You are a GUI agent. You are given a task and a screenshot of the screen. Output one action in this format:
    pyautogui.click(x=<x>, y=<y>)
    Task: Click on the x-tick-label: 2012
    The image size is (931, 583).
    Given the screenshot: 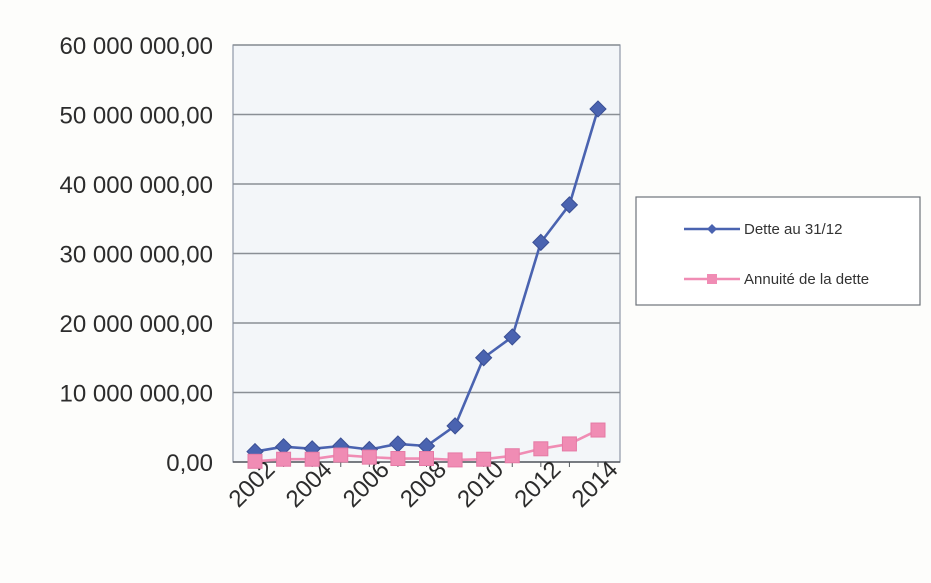 What is the action you would take?
    pyautogui.click(x=537, y=484)
    